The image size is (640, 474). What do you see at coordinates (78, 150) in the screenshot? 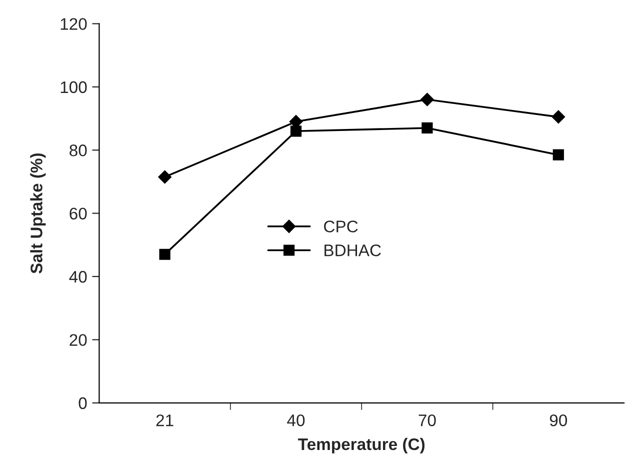
I see `y-tick-label: 80` at bounding box center [78, 150].